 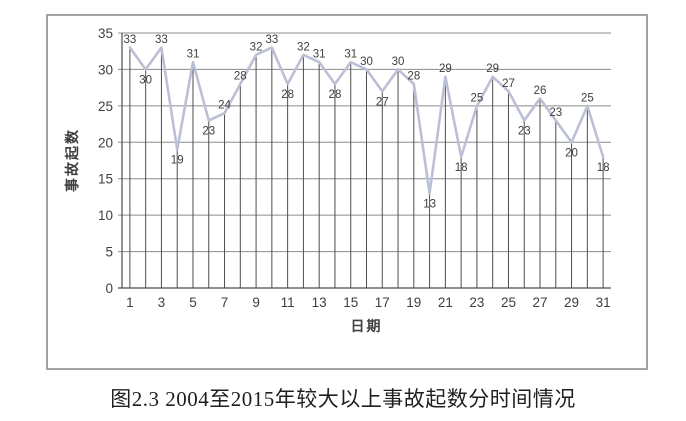 I want to click on y-tick-label: 5, so click(x=109, y=252).